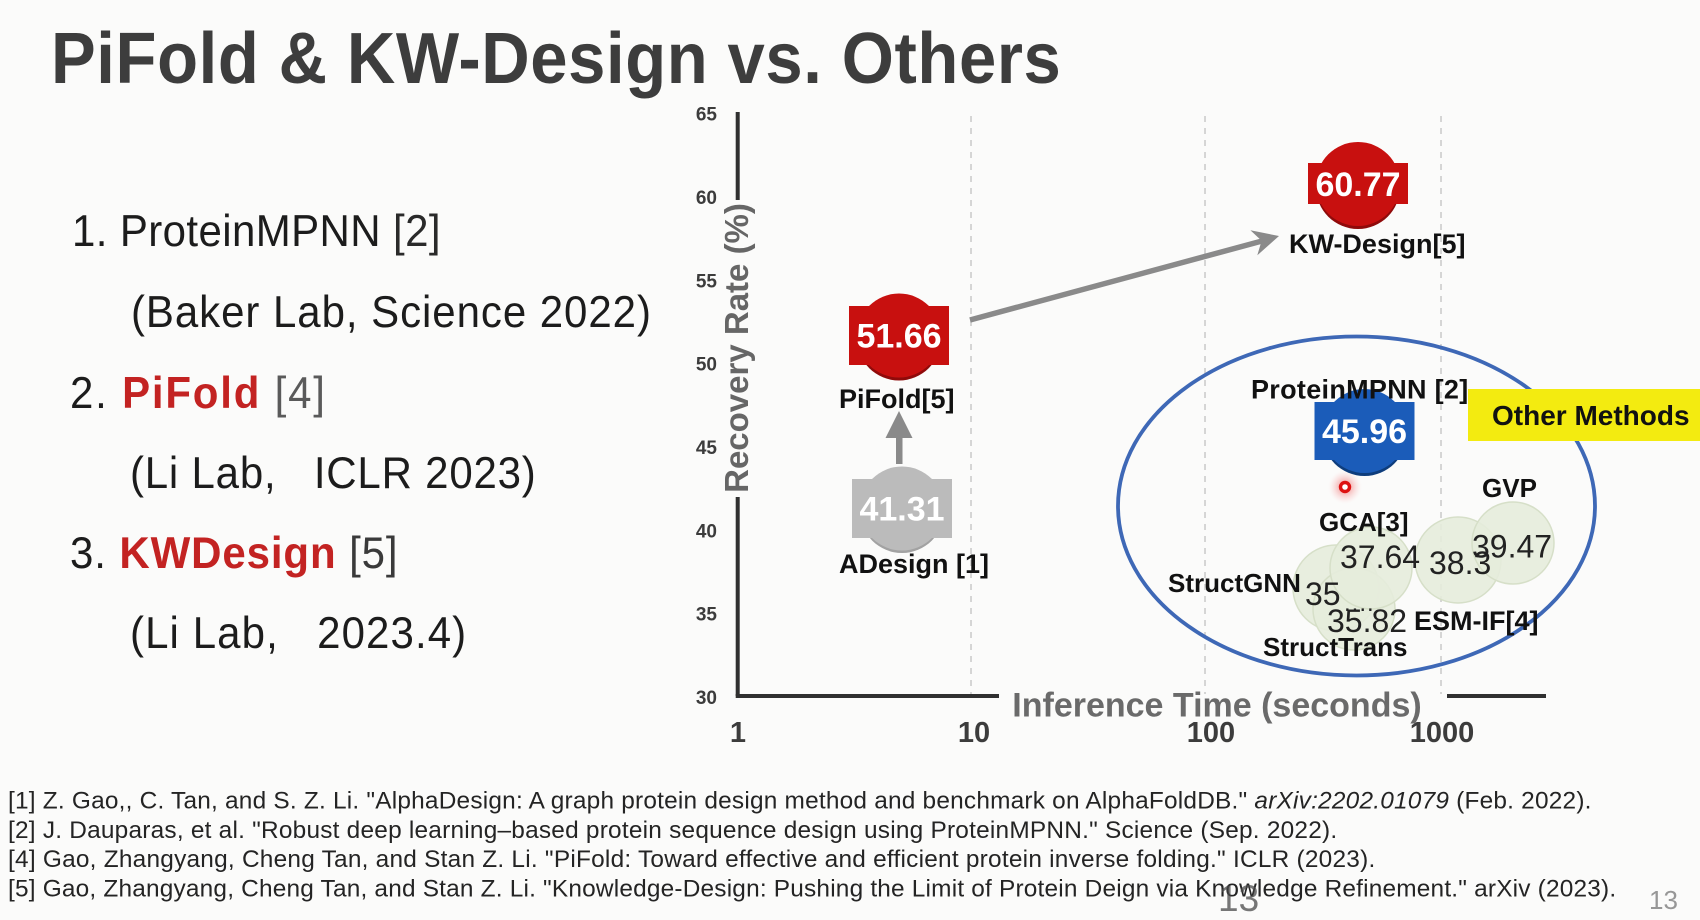 The image size is (1700, 920). I want to click on svg-text: 51.66, so click(898, 337).